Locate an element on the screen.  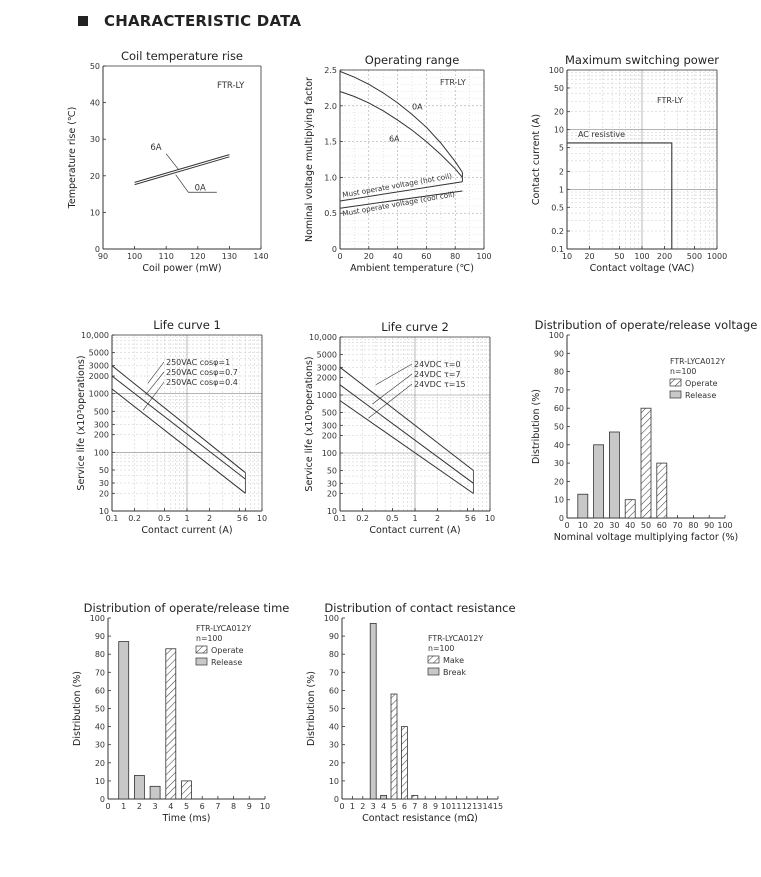
x-tick-label: 50 is located at coordinates (619, 256).